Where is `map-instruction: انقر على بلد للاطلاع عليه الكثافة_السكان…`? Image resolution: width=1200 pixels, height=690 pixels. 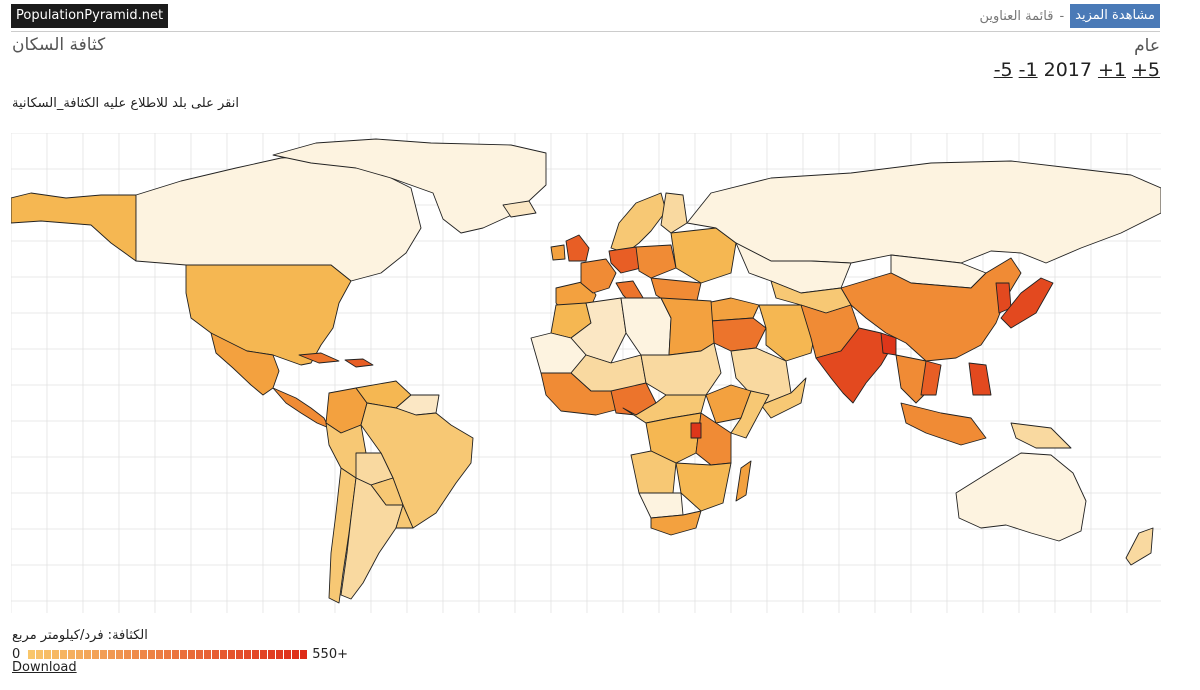
map-instruction: انقر على بلد للاطلاع عليه الكثافة_السكان… is located at coordinates (125, 103).